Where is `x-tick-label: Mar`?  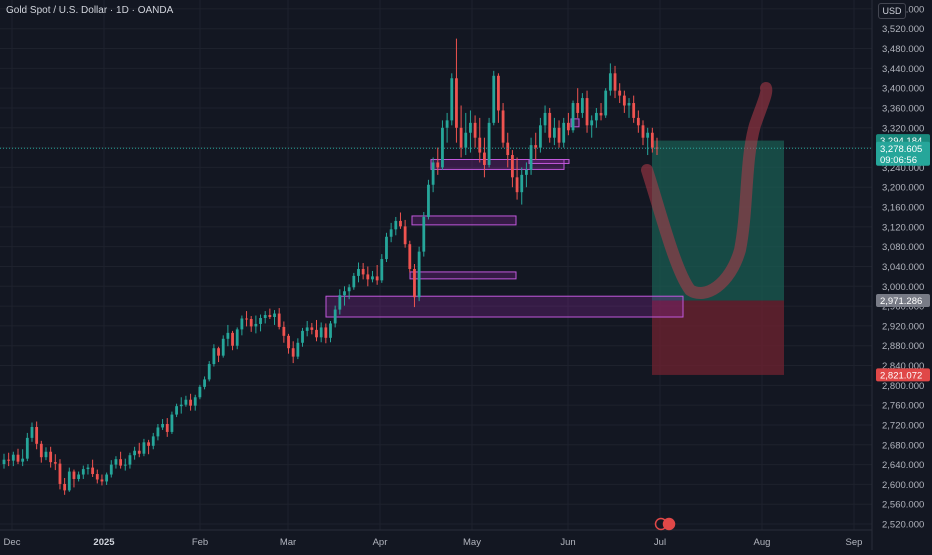
x-tick-label: Mar is located at coordinates (288, 542).